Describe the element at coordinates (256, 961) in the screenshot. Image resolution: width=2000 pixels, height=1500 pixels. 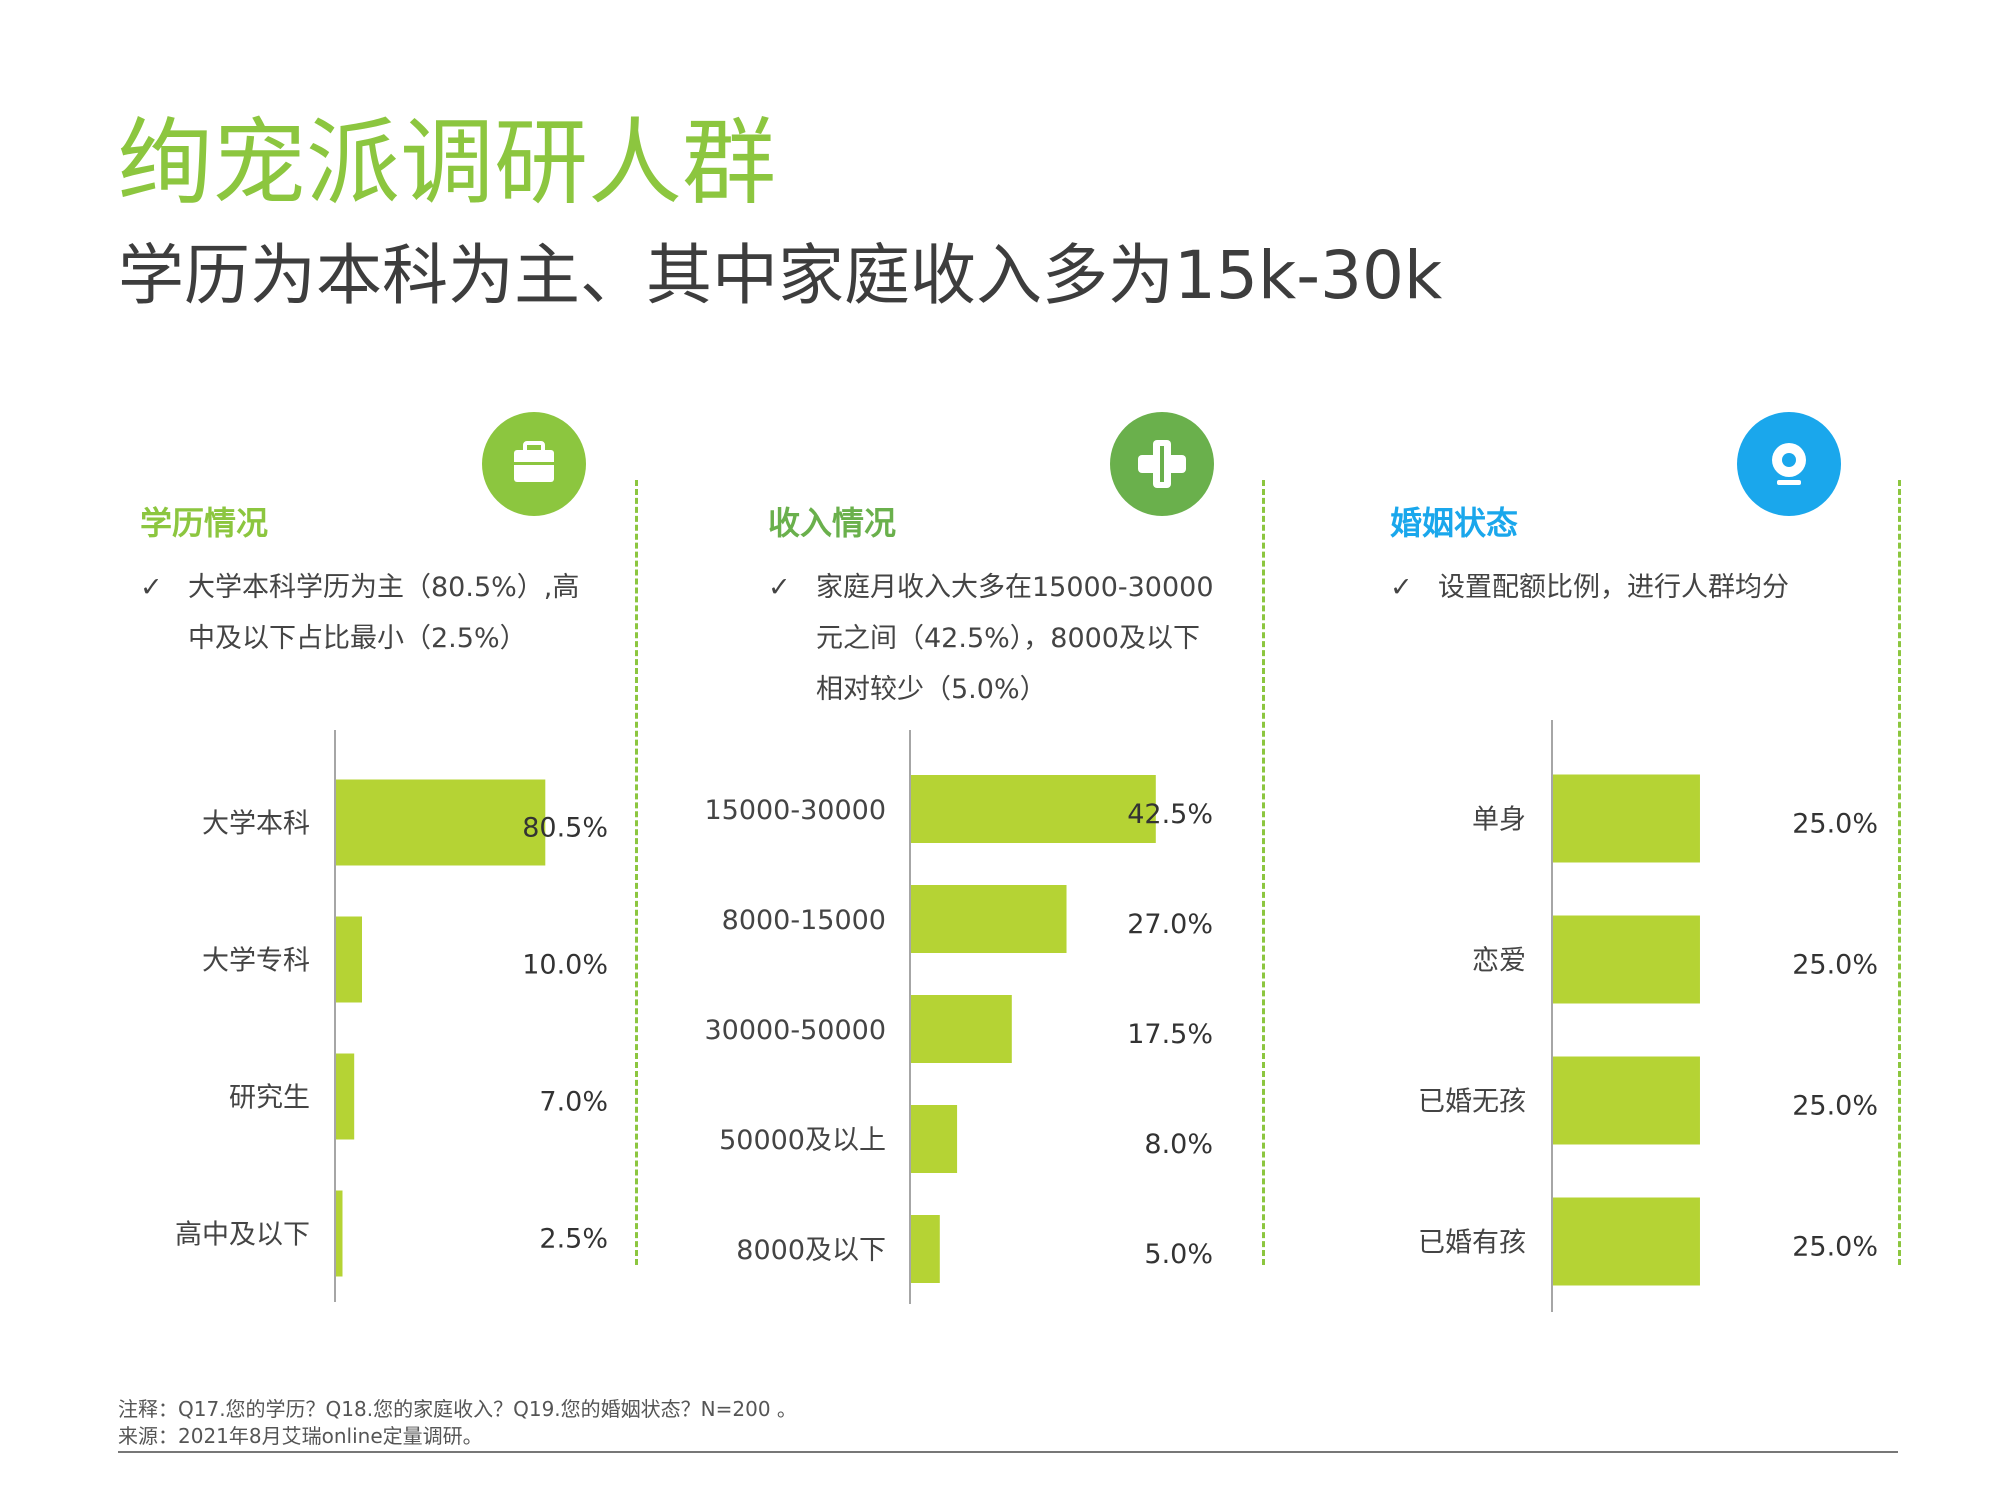
I see `category-label: 大学专科` at that location.